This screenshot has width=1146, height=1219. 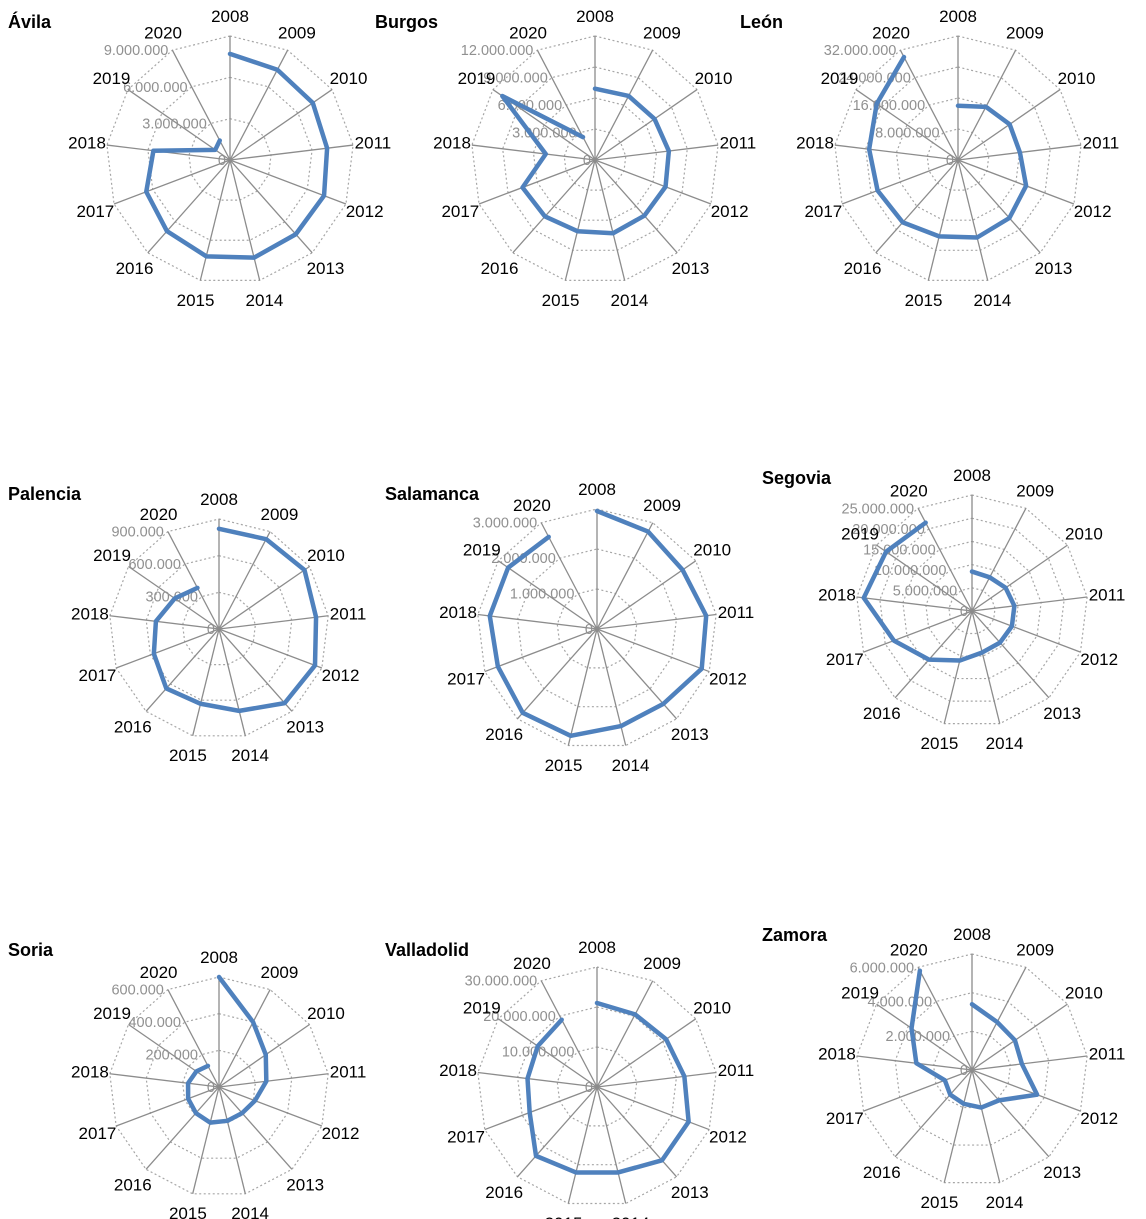 What do you see at coordinates (501, 982) in the screenshot?
I see `tick-label: 30.000.000` at bounding box center [501, 982].